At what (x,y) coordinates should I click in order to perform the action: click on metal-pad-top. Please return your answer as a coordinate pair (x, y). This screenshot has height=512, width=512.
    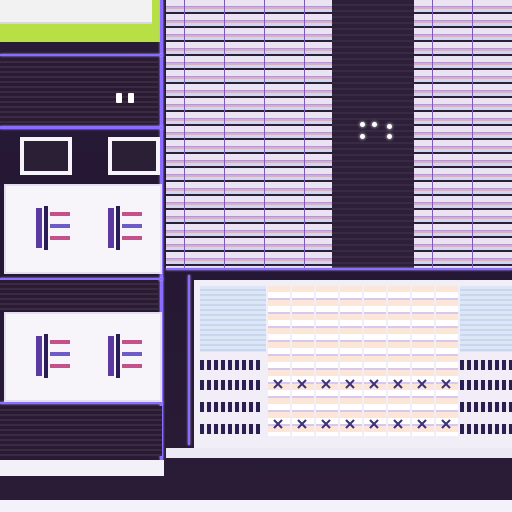
    Looking at the image, I should click on (76, 12).